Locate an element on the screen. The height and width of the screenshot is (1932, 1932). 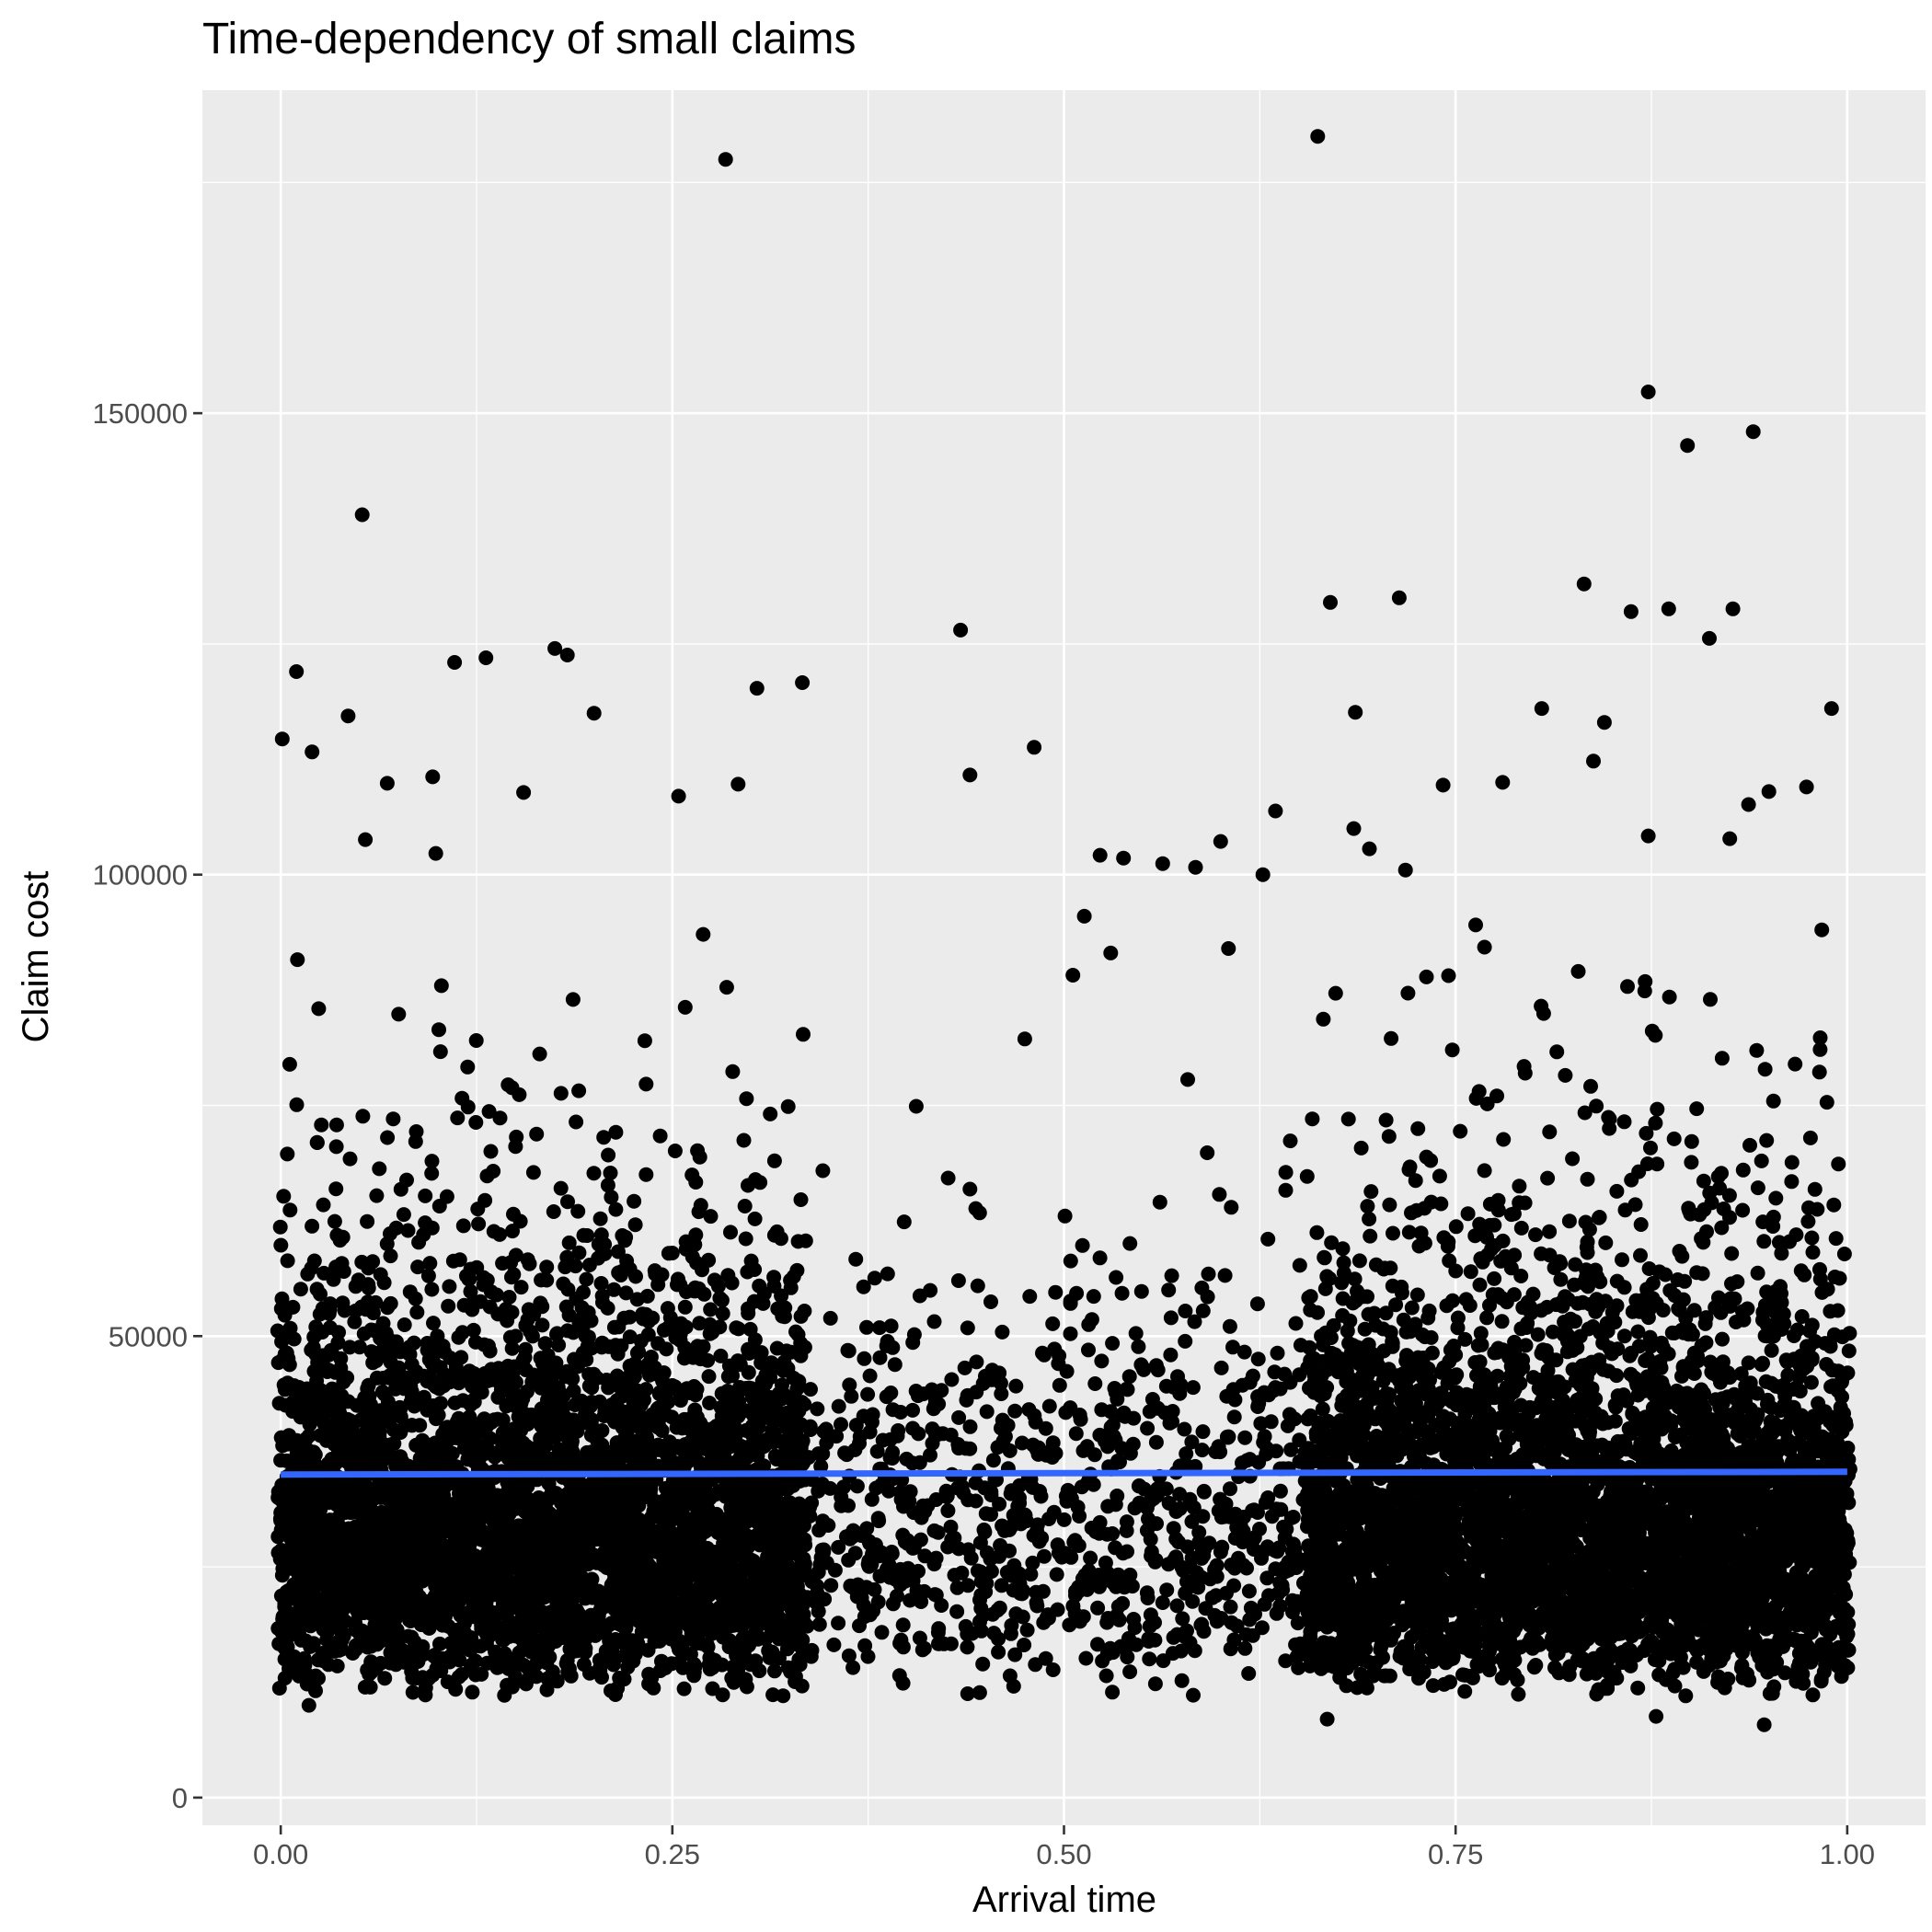
chart-title: Time-dependency of small claims is located at coordinates (529, 39).